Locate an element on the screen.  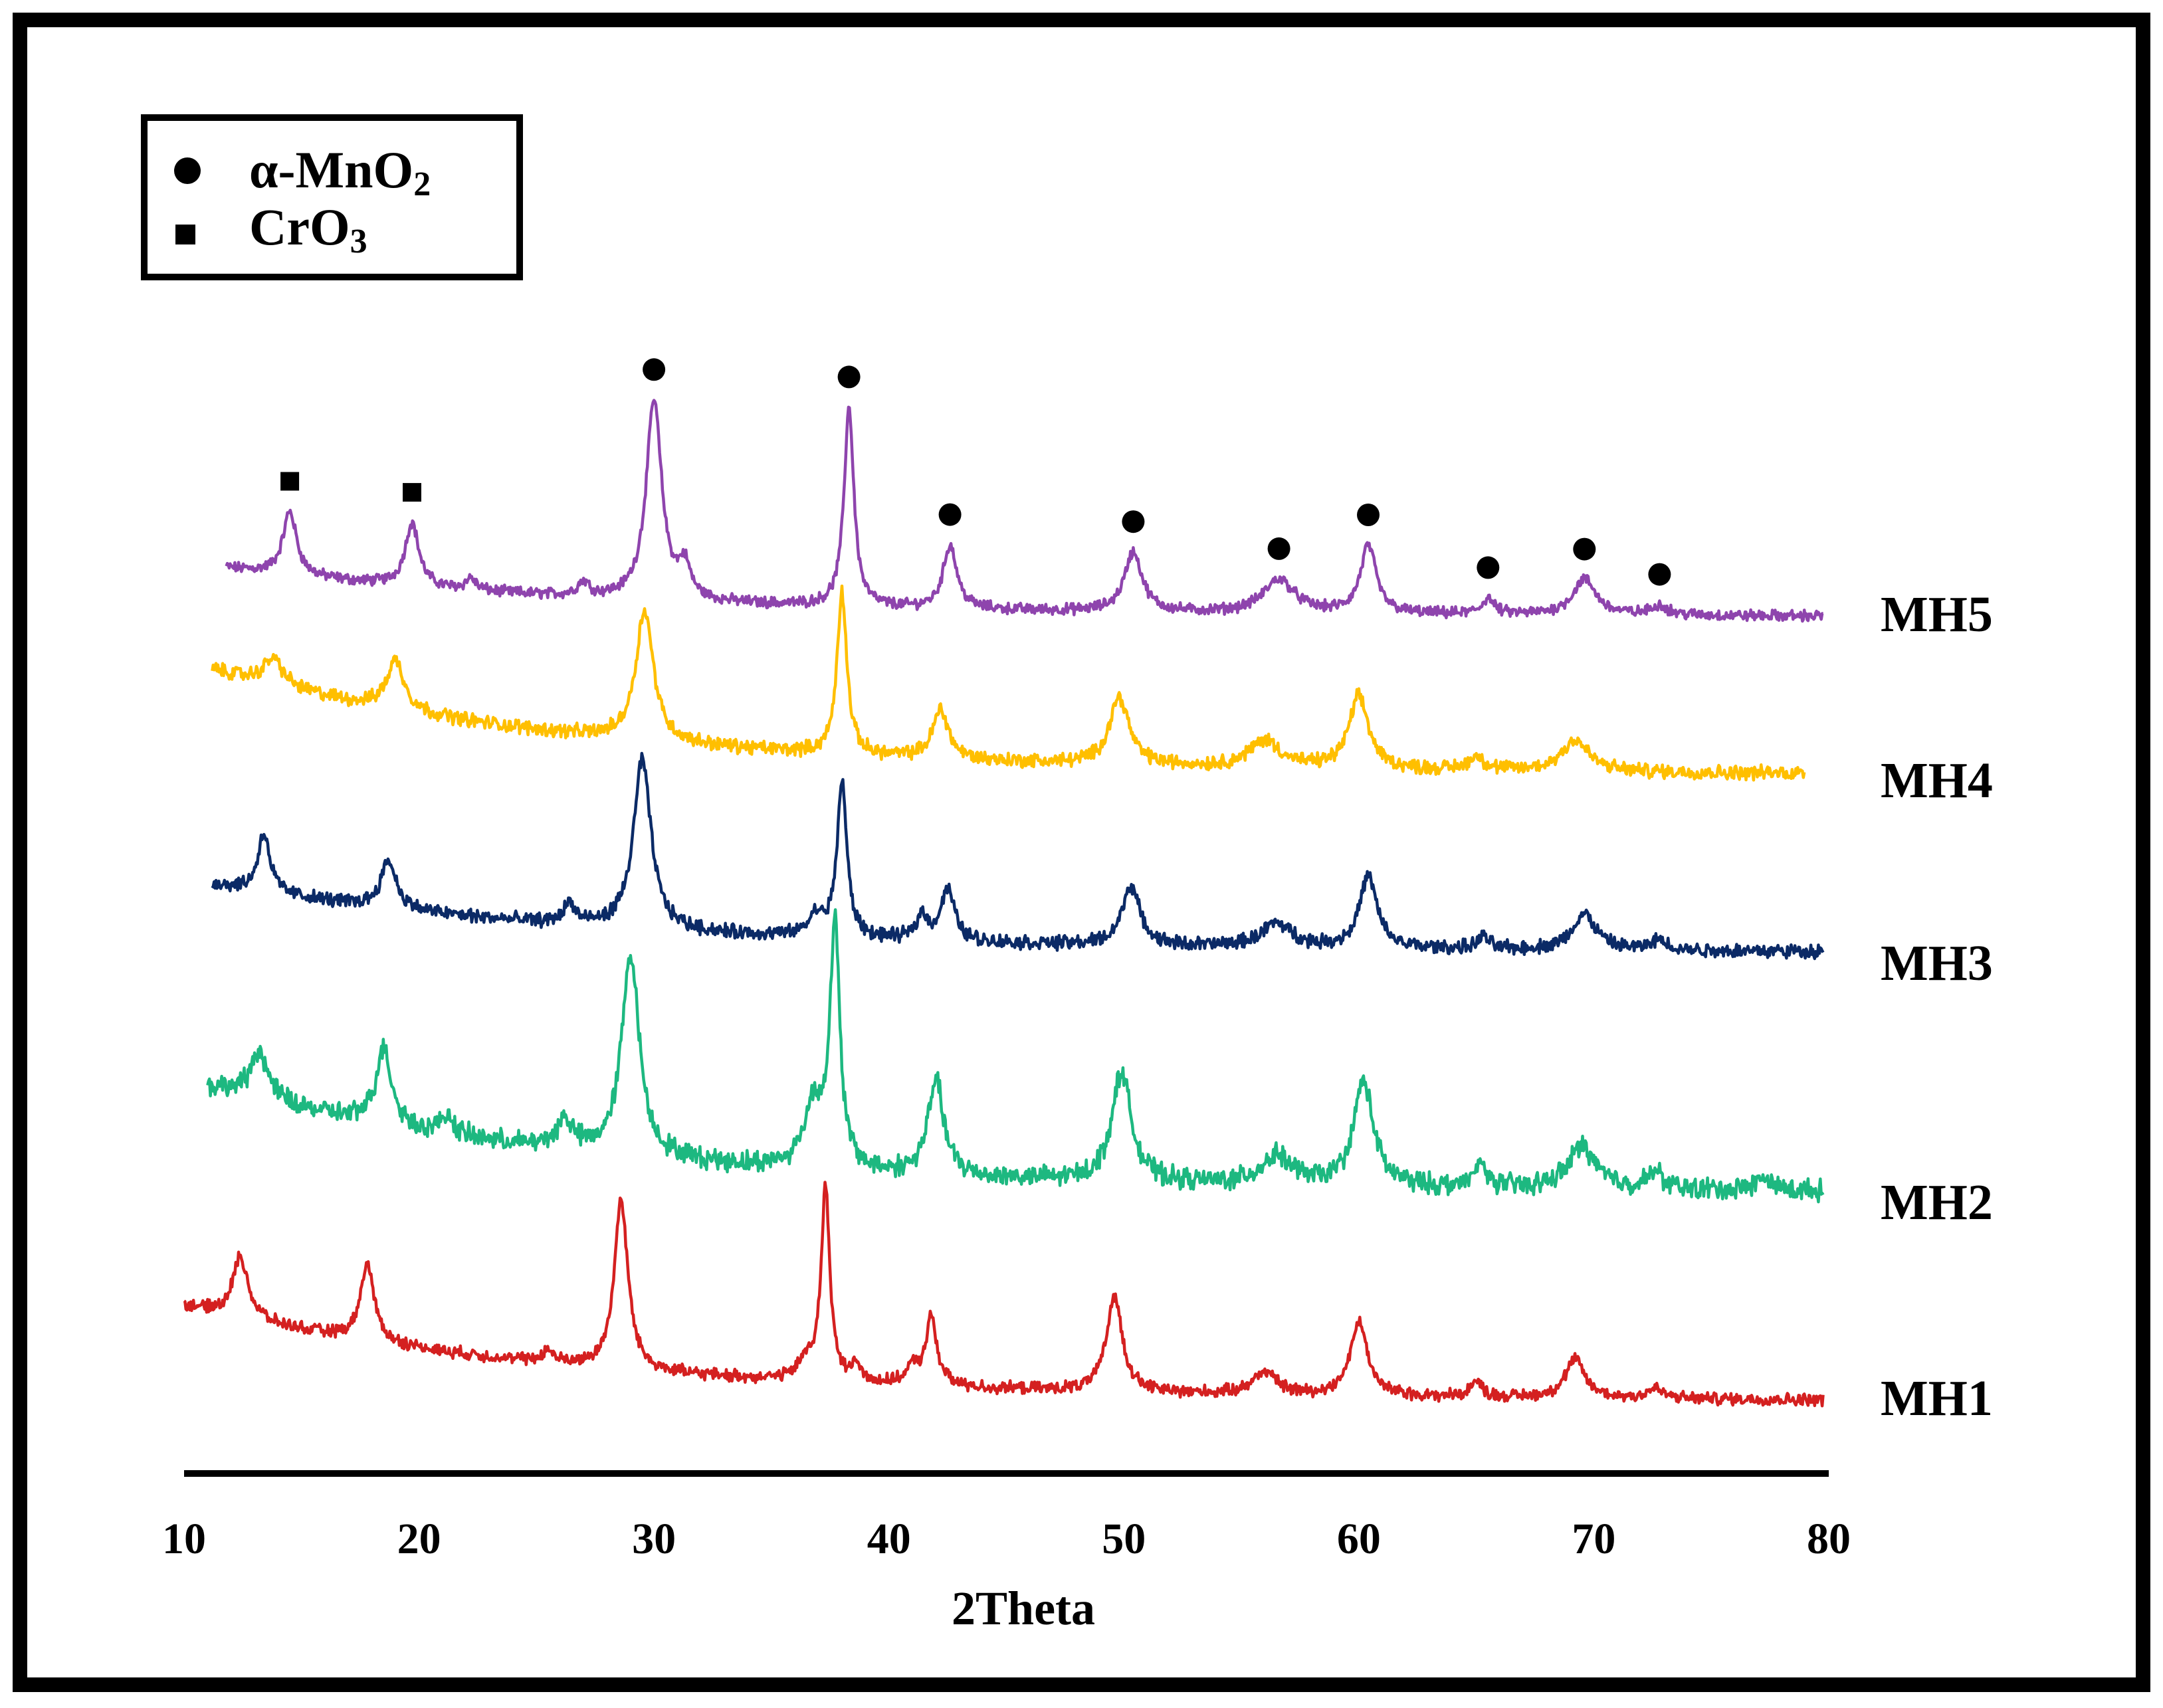
x-tick-labels: 10 20 30 40 50 60 70 80 is located at coordinates (1007, 1539).